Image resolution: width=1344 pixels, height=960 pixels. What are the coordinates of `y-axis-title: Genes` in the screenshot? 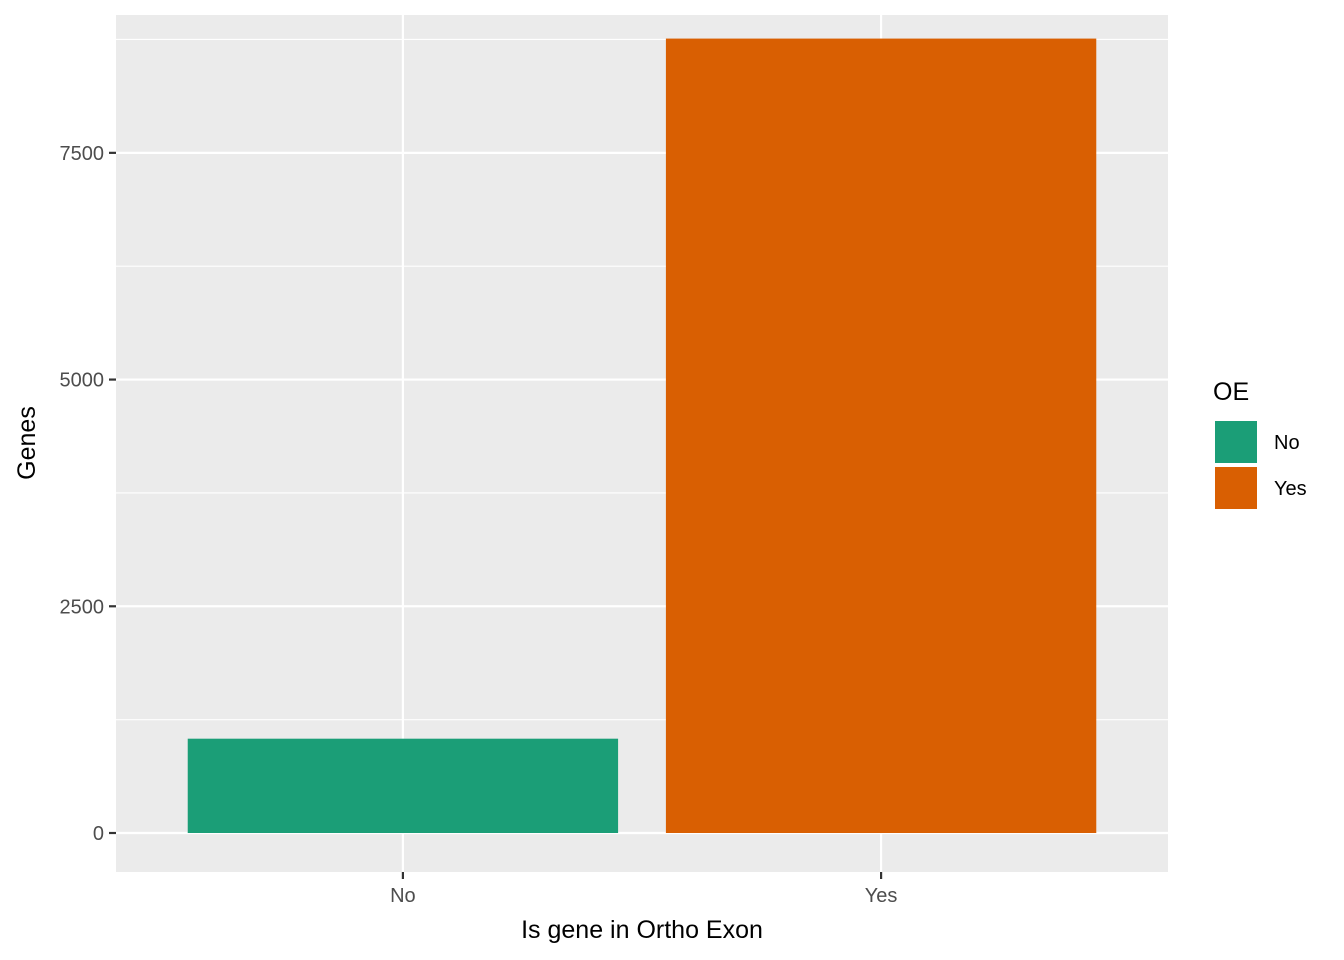 It's located at (27, 443).